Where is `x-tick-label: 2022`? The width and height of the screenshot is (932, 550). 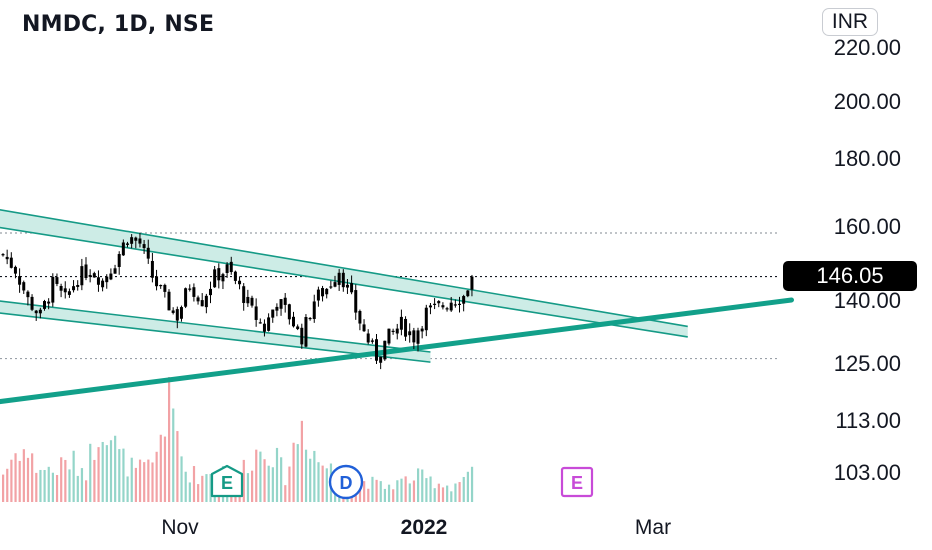 x-tick-label: 2022 is located at coordinates (424, 527).